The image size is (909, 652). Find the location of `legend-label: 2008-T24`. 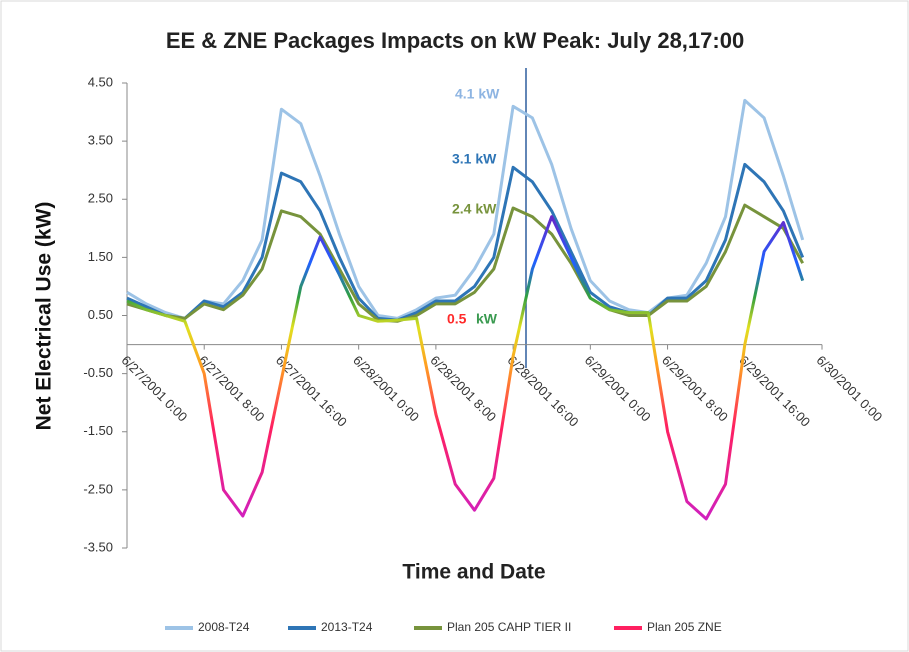

legend-label: 2008-T24 is located at coordinates (224, 627).